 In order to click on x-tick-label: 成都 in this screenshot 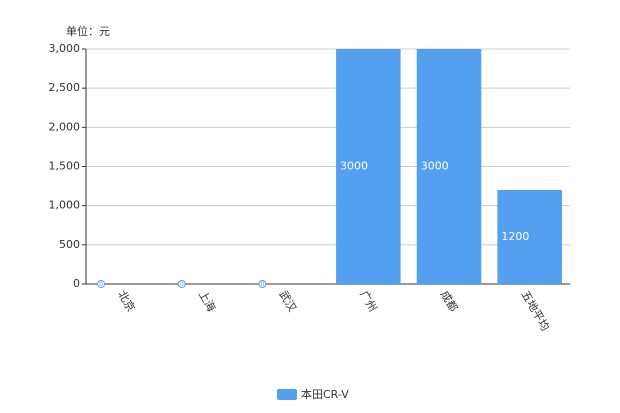, I will do `click(449, 302)`.